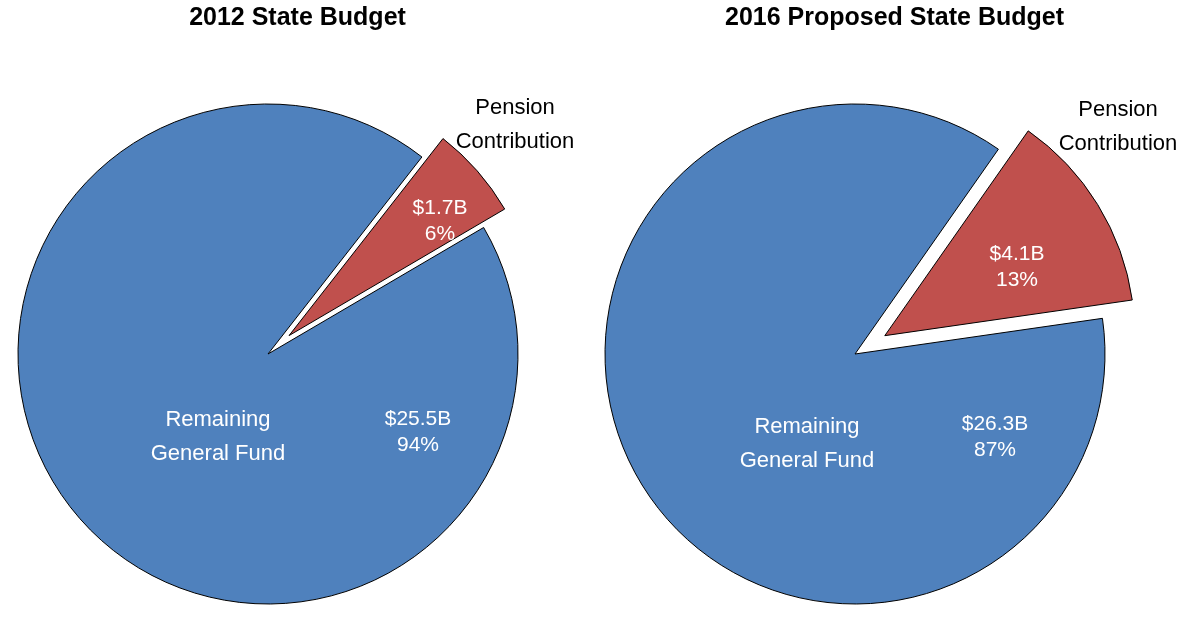 The image size is (1200, 624). I want to click on data-label: $25.5B 94%, so click(418, 430).